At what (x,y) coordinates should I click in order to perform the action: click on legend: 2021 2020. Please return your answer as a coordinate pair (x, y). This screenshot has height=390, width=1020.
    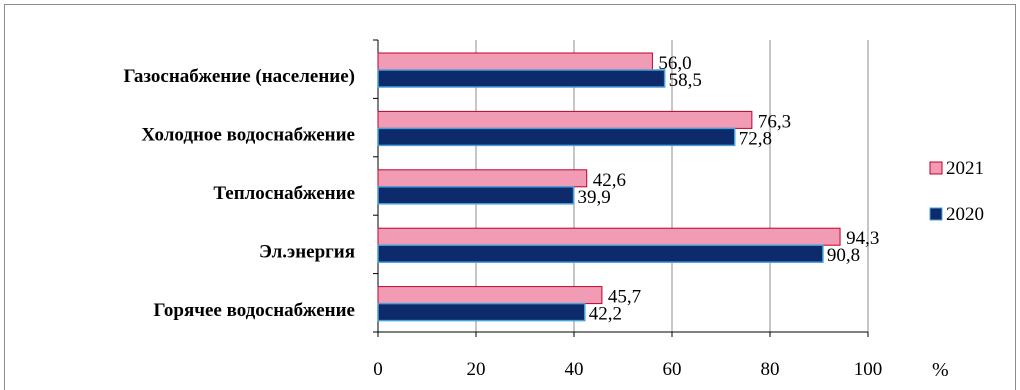
    Looking at the image, I should click on (956, 191).